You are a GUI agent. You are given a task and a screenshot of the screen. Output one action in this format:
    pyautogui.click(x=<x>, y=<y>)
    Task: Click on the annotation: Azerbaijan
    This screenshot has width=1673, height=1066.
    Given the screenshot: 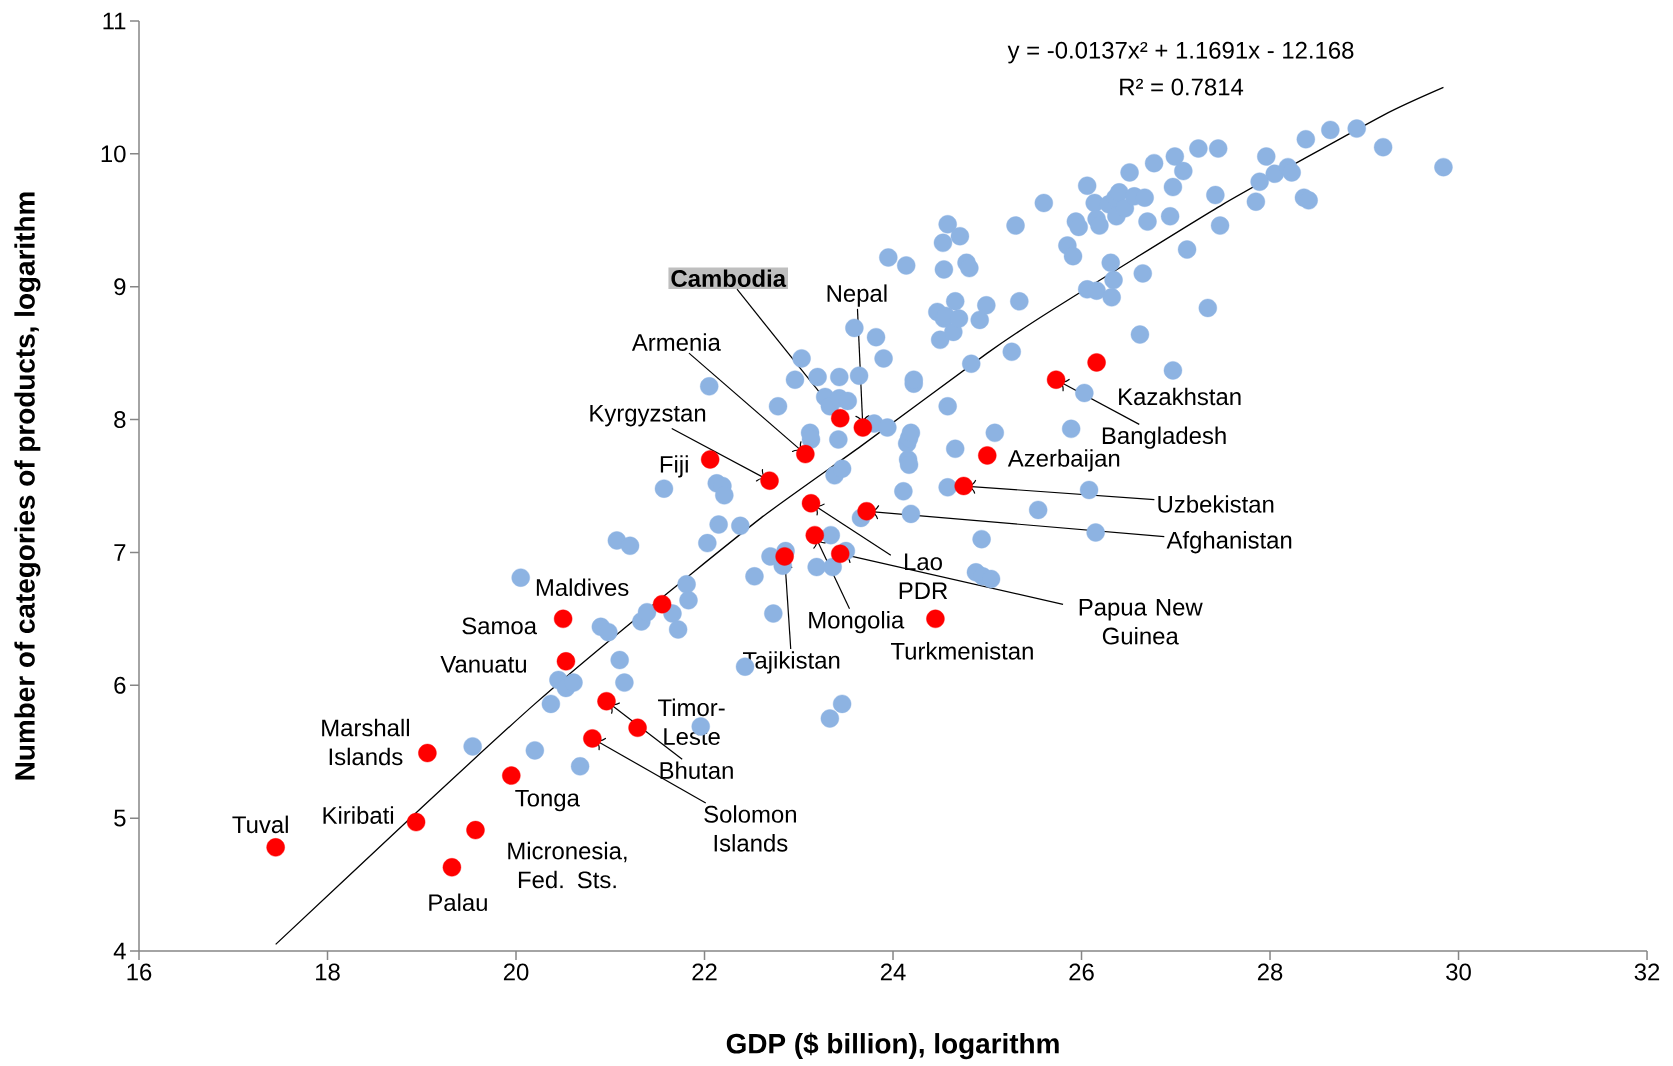 What is the action you would take?
    pyautogui.click(x=1063, y=460)
    